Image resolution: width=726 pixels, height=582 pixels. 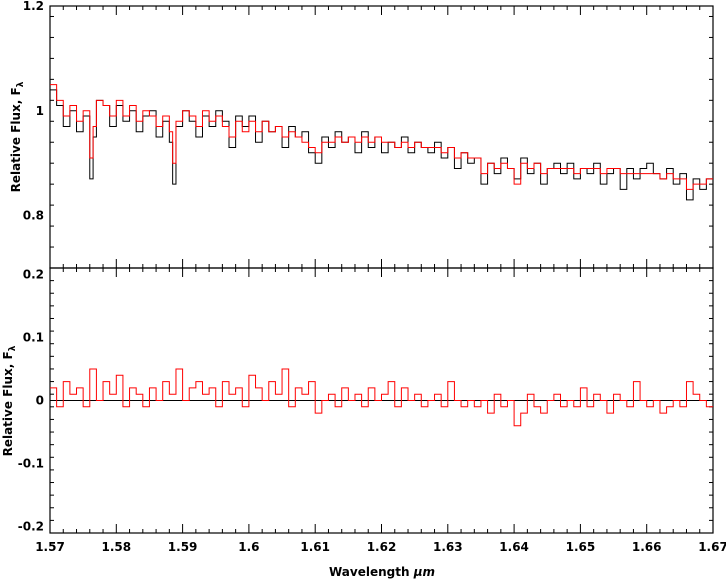 What do you see at coordinates (40, 401) in the screenshot?
I see `y-tick-label: 0` at bounding box center [40, 401].